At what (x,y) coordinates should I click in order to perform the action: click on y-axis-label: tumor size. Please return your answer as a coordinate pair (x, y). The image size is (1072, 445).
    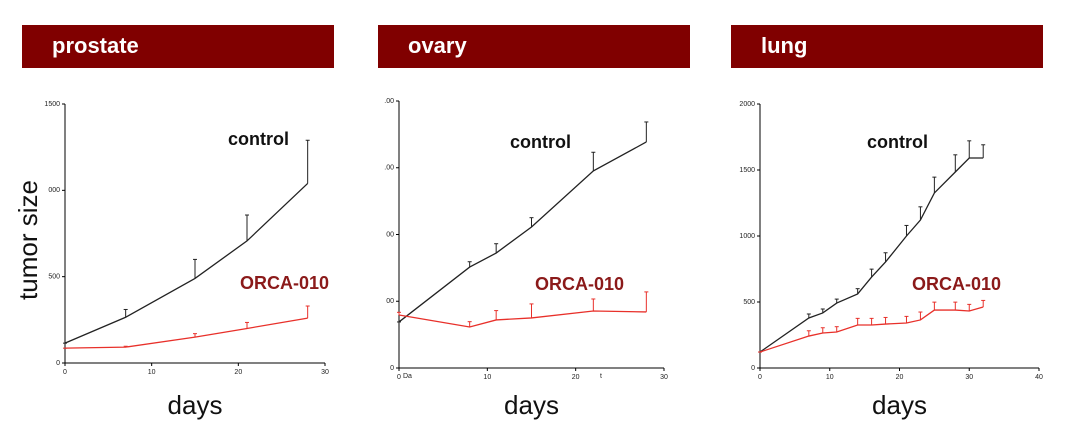
    Looking at the image, I should click on (28, 240).